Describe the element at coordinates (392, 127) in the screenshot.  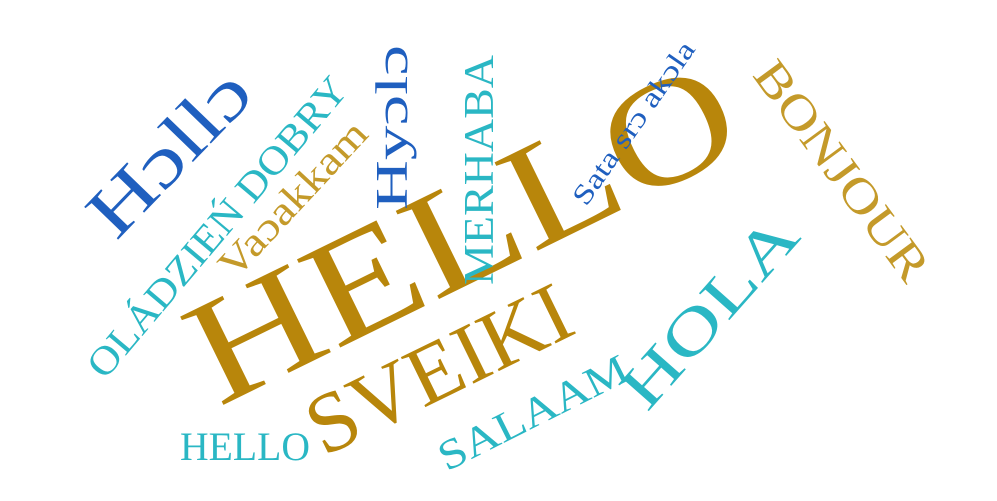
I see `word-hyelo: Hyɔlɔ` at that location.